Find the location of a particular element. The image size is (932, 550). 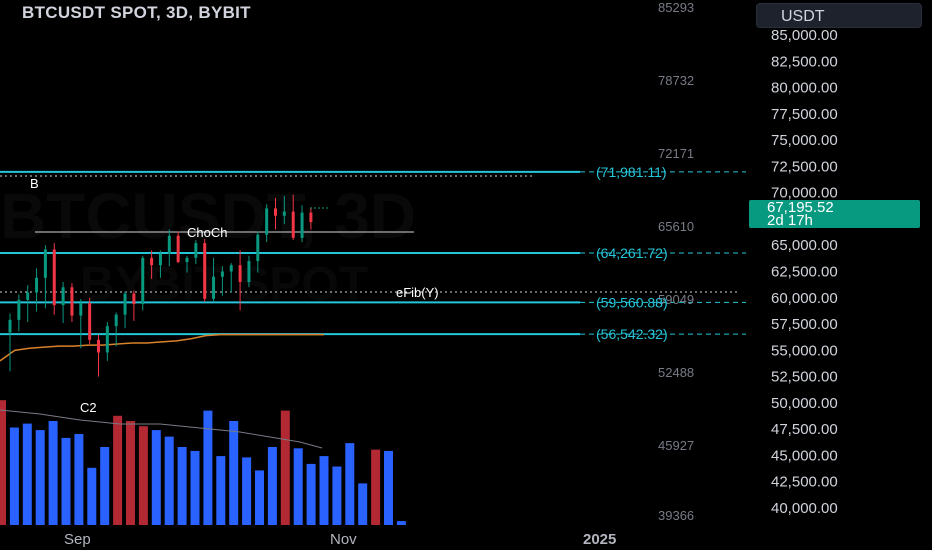

price-tick: 50,000.00 is located at coordinates (804, 403).